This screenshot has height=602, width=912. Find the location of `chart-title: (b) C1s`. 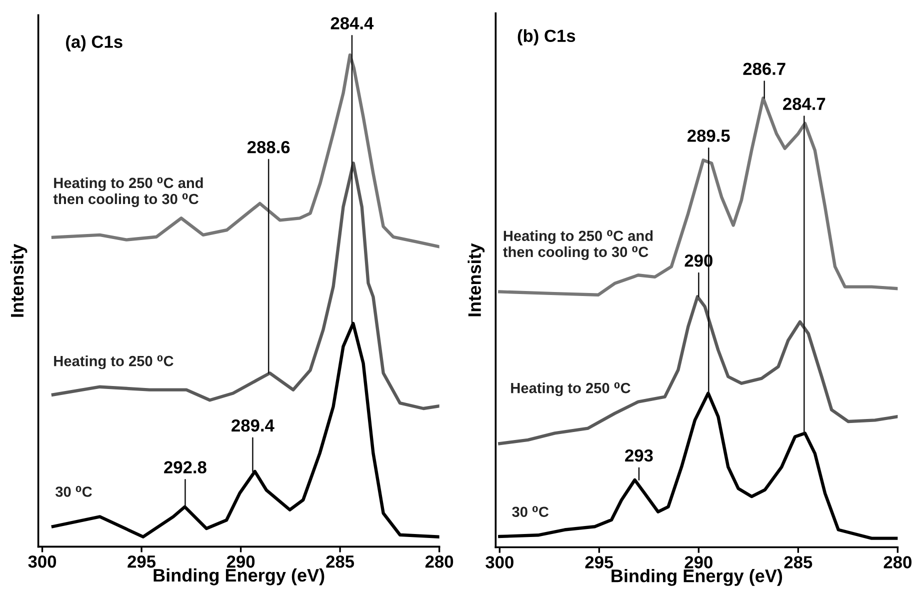

chart-title: (b) C1s is located at coordinates (547, 37).